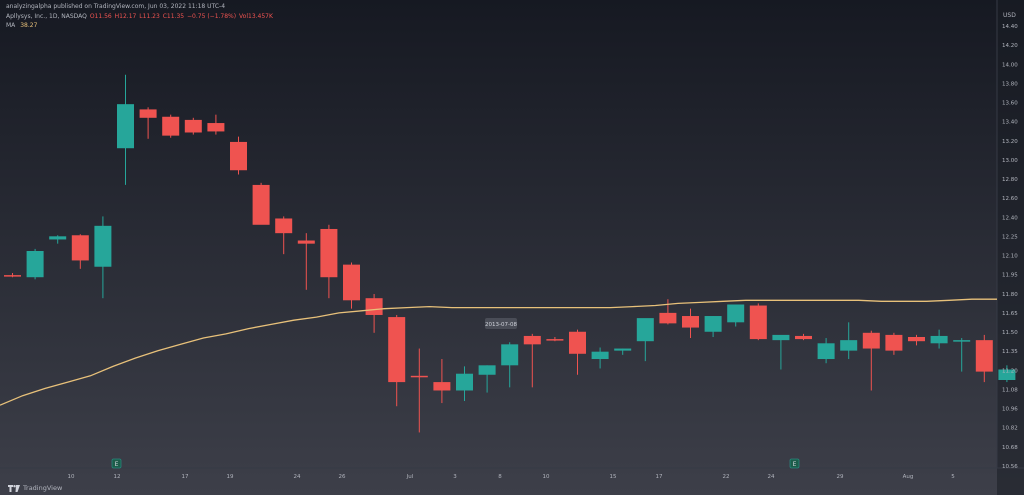 Image resolution: width=1024 pixels, height=495 pixels. I want to click on hover-date-label: 2013-07-08, so click(501, 325).